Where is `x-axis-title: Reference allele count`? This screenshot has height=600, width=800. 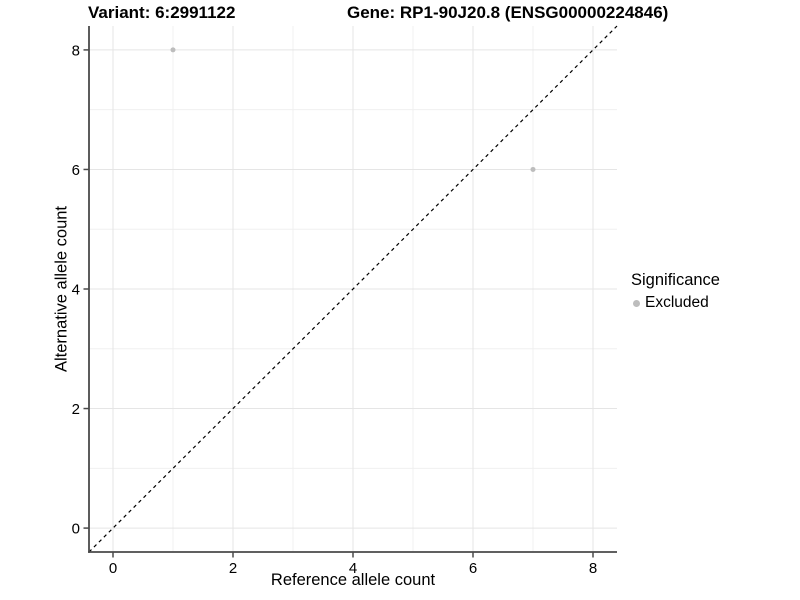
x-axis-title: Reference allele count is located at coordinates (353, 580).